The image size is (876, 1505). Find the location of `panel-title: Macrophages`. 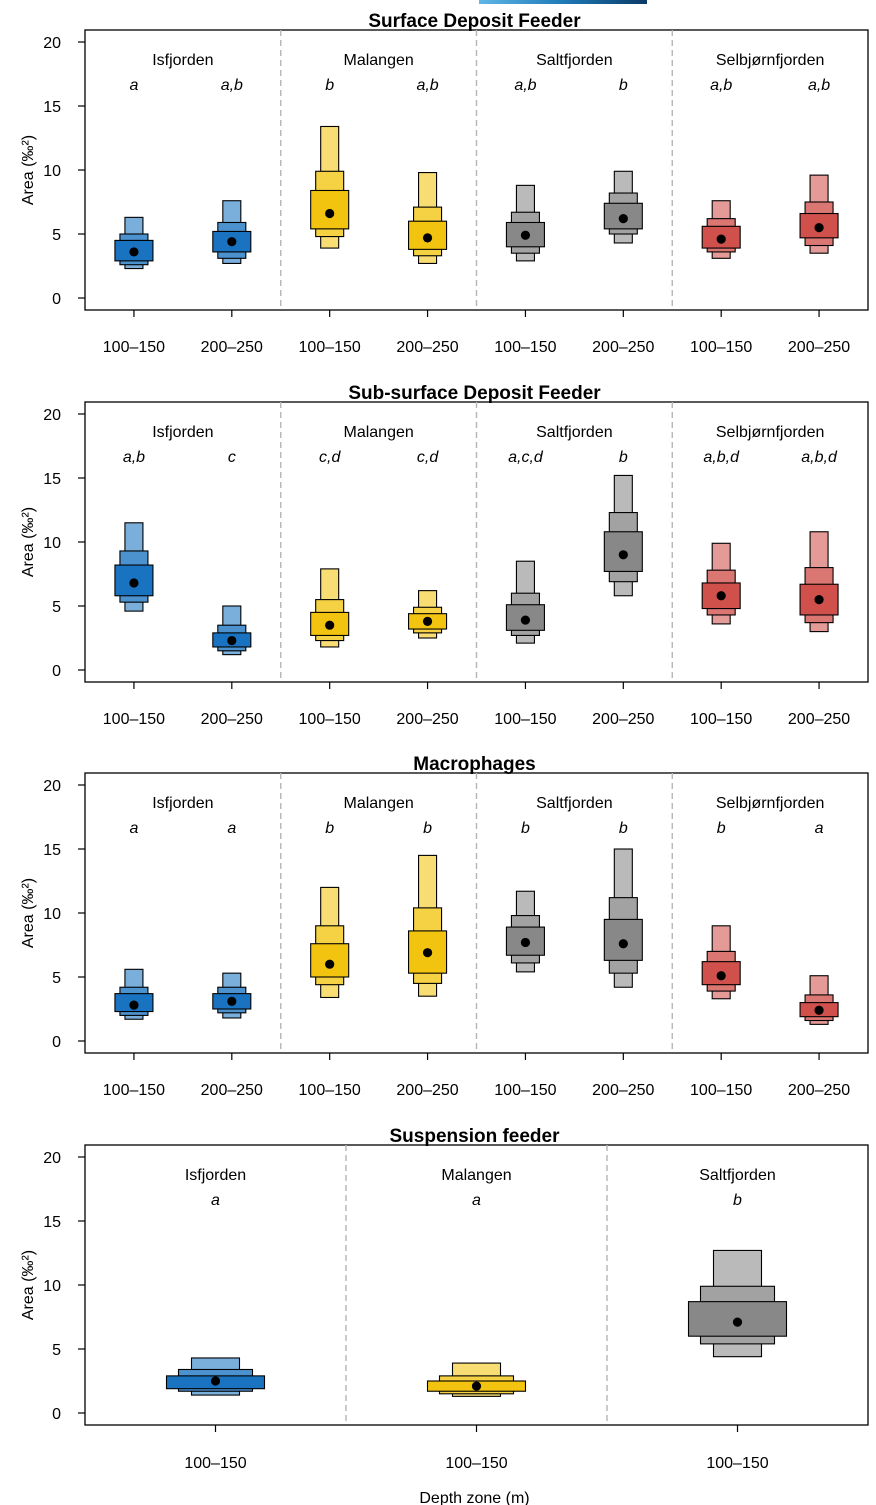

panel-title: Macrophages is located at coordinates (474, 764).